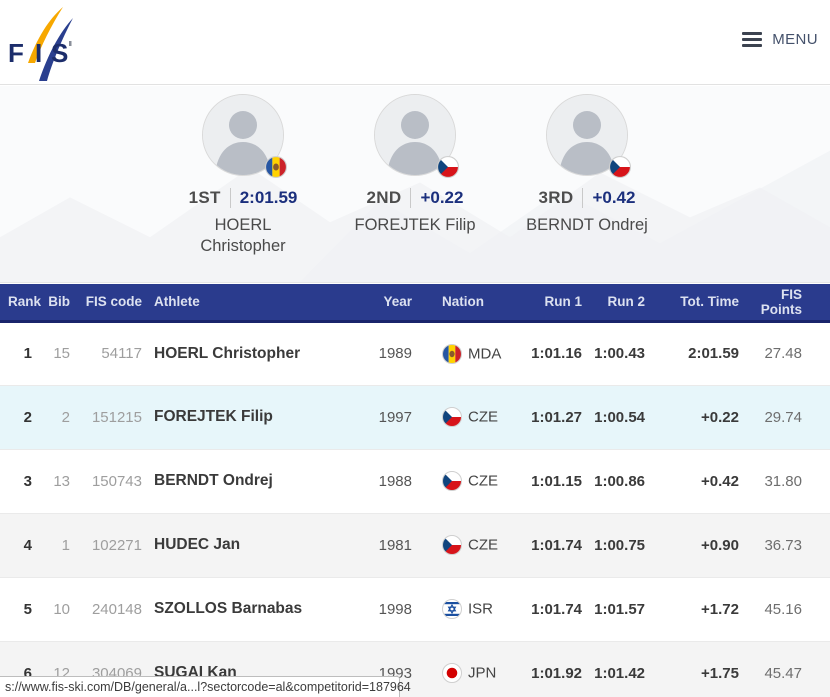 The width and height of the screenshot is (830, 697). Describe the element at coordinates (464, 303) in the screenshot. I see `column-header-nation: Nation` at that location.